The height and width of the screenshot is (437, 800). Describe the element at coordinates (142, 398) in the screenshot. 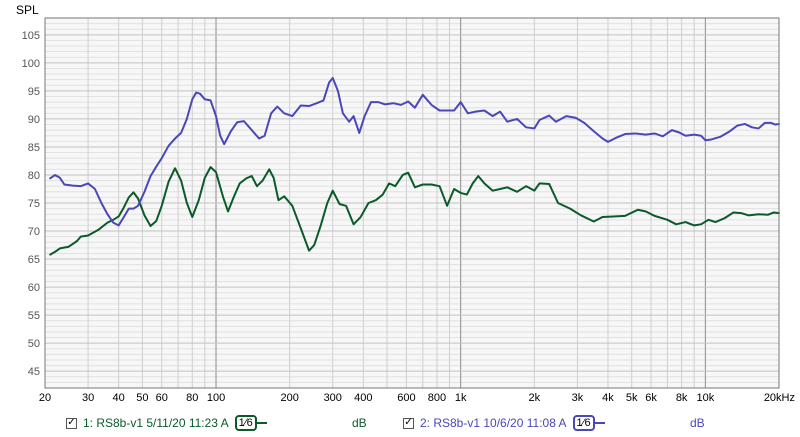

I see `x-tick-label: 50` at that location.